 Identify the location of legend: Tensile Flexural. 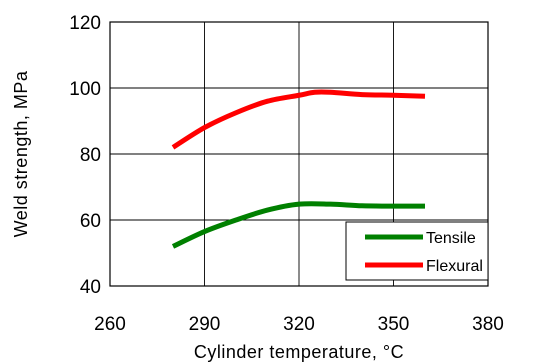
(417, 251).